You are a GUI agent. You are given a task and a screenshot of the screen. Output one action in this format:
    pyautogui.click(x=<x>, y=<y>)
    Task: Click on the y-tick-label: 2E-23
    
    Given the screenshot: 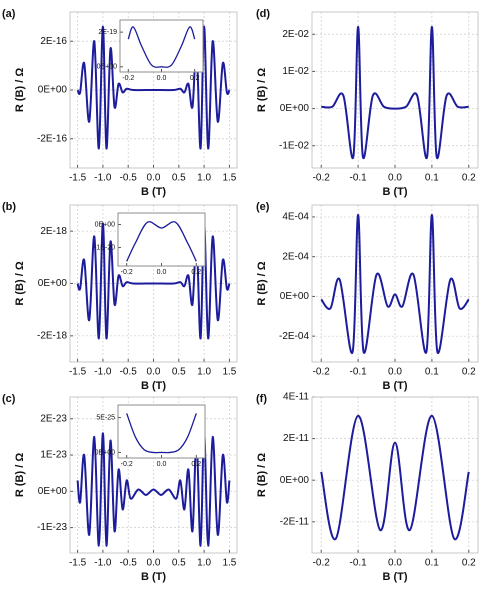 What is the action you would take?
    pyautogui.click(x=53, y=418)
    